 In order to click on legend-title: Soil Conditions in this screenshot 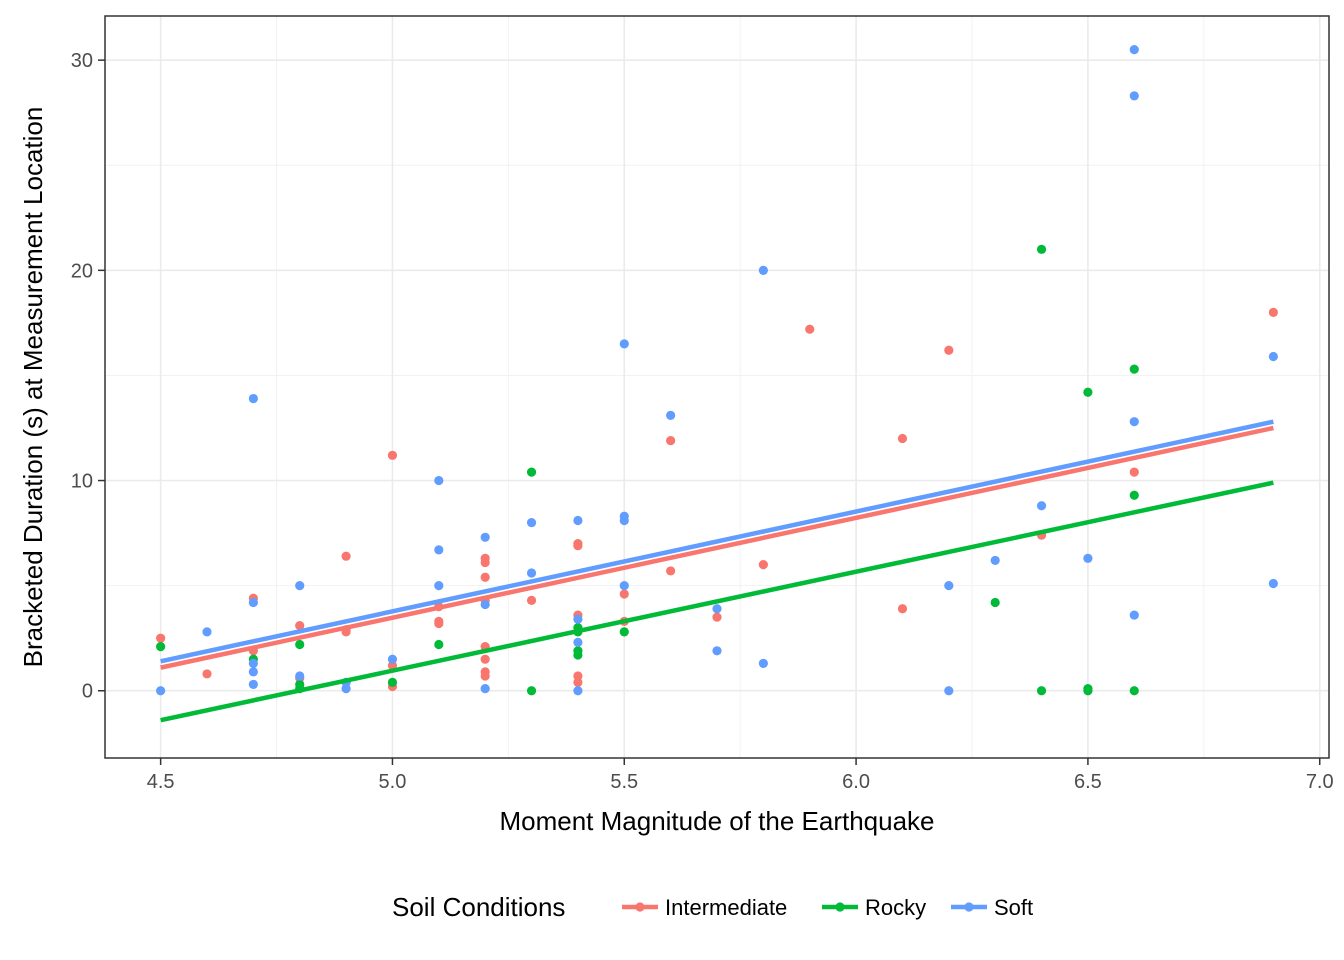, I will do `click(478, 907)`.